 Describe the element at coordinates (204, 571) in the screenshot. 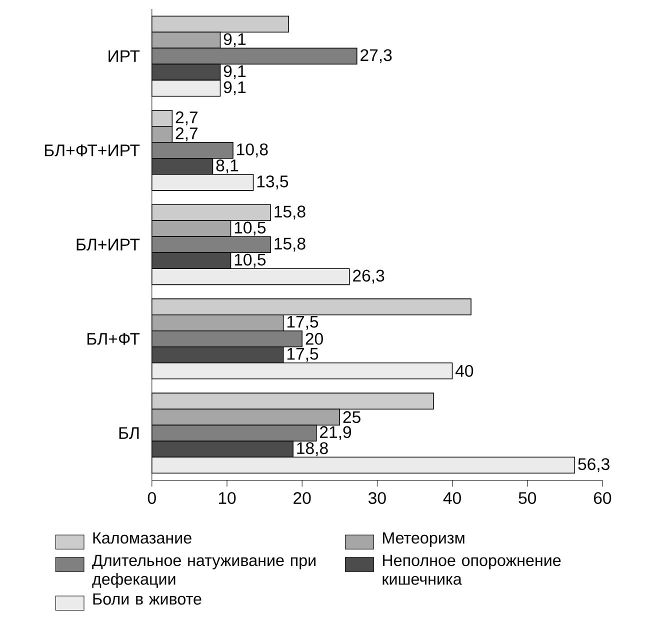

I see `legend-label: Длительное натуживание при дефекации` at that location.